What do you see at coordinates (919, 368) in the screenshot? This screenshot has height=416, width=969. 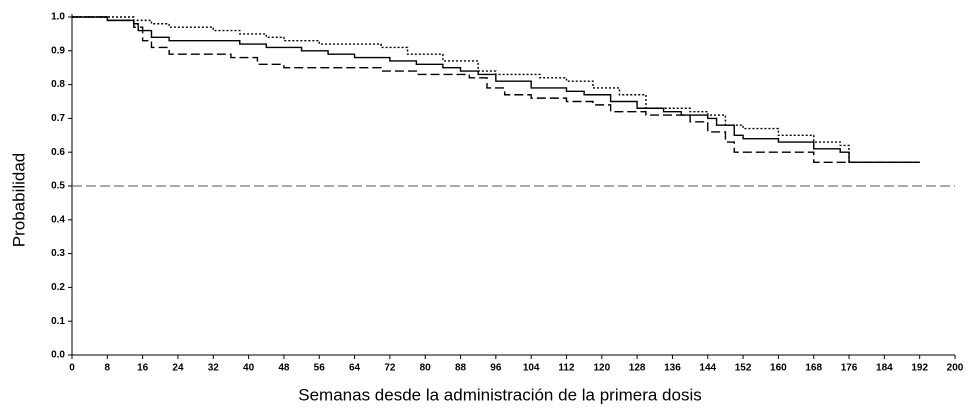 I see `x-tick-label: 192` at bounding box center [919, 368].